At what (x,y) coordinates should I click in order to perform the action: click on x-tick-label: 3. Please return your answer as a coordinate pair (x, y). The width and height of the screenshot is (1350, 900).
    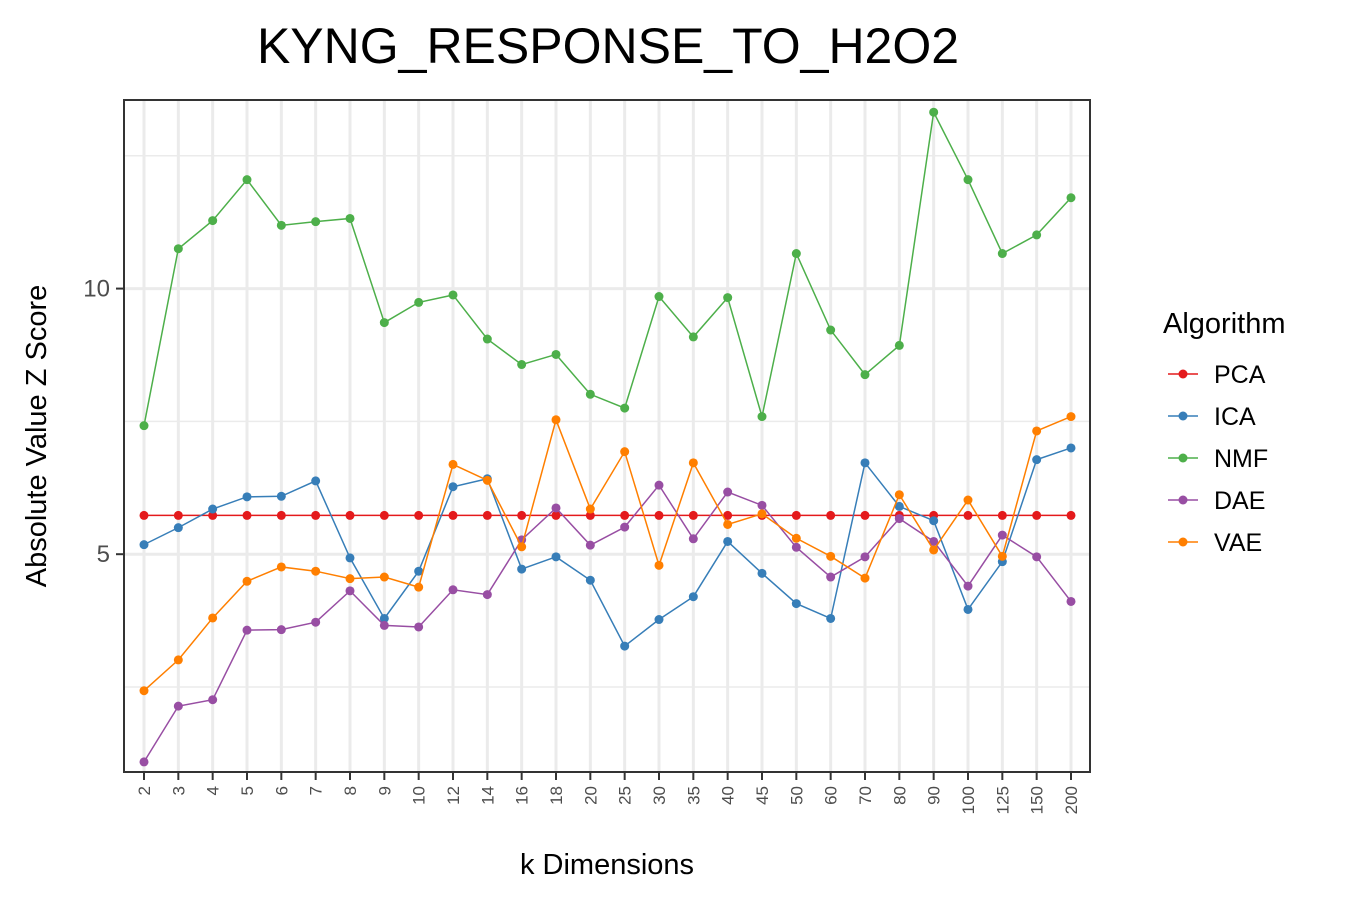
    Looking at the image, I should click on (178, 790).